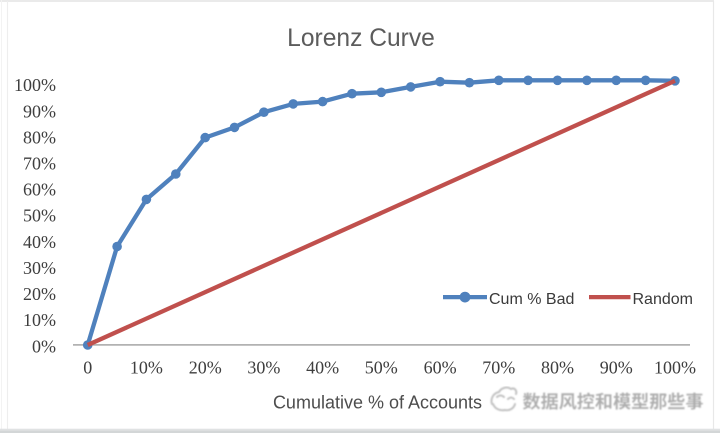 Image resolution: width=720 pixels, height=433 pixels. What do you see at coordinates (377, 403) in the screenshot?
I see `svg-text: Cumulative % of Accounts` at bounding box center [377, 403].